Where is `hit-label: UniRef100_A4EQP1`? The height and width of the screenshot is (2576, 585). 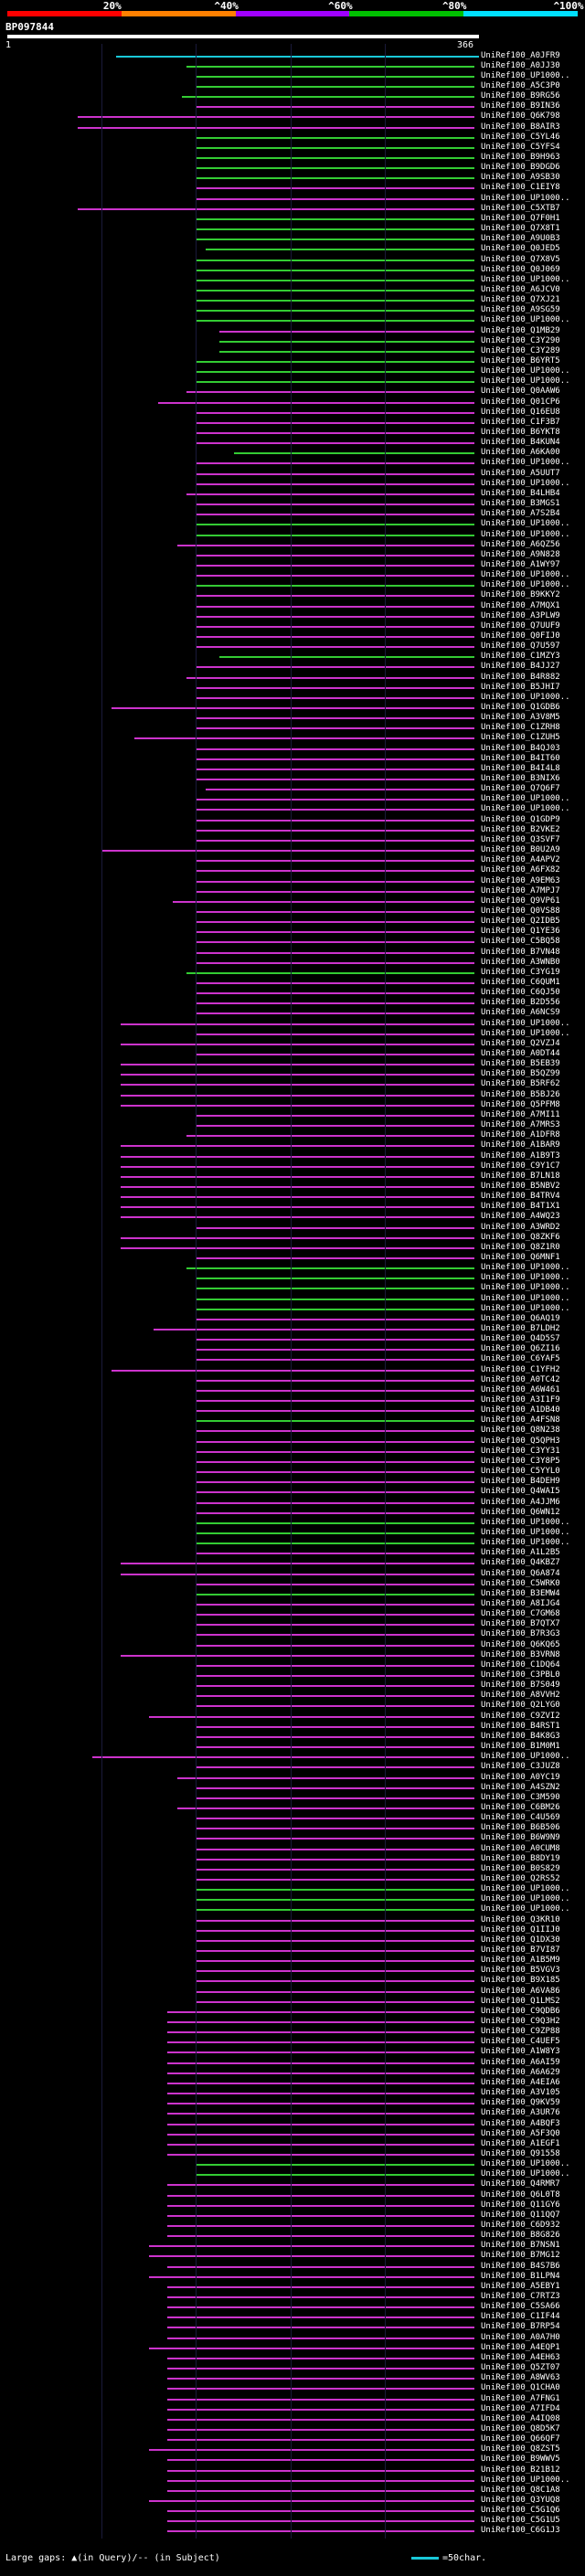 hit-label: UniRef100_A4EQP1 is located at coordinates (520, 2347).